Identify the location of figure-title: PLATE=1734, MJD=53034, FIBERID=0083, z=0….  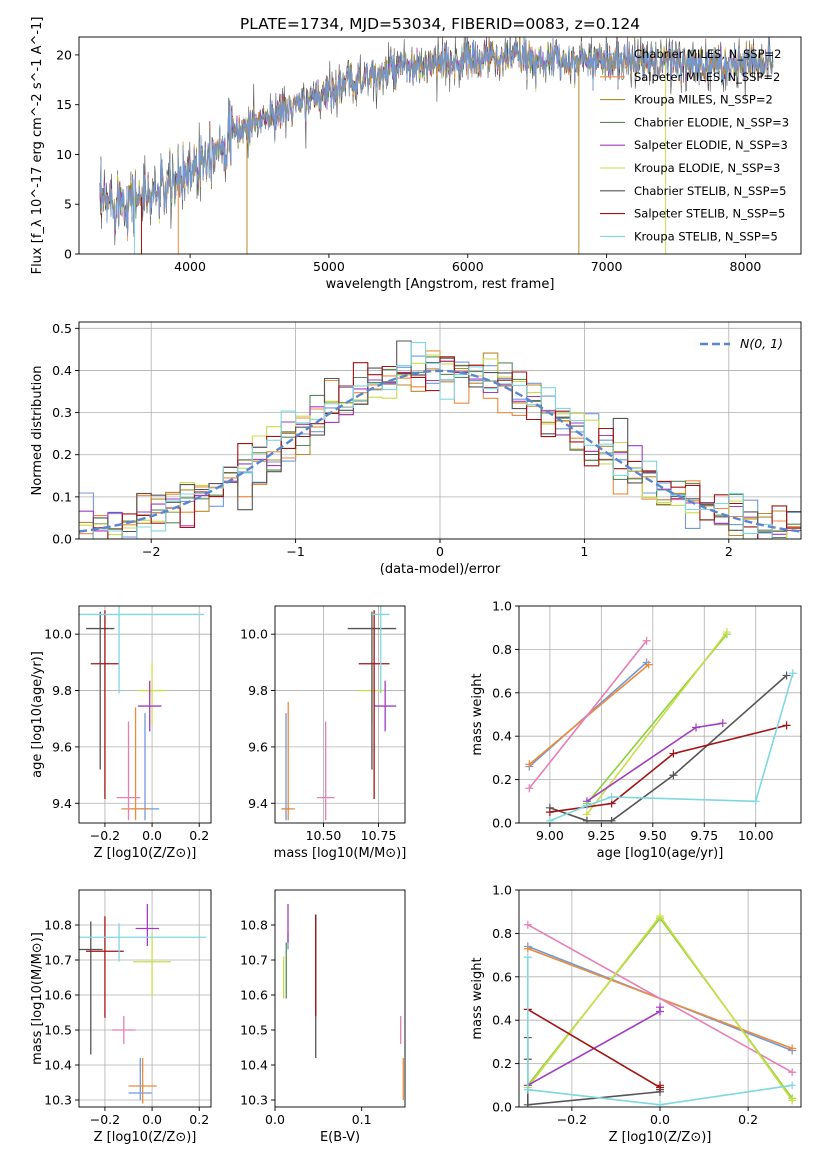
(440, 24).